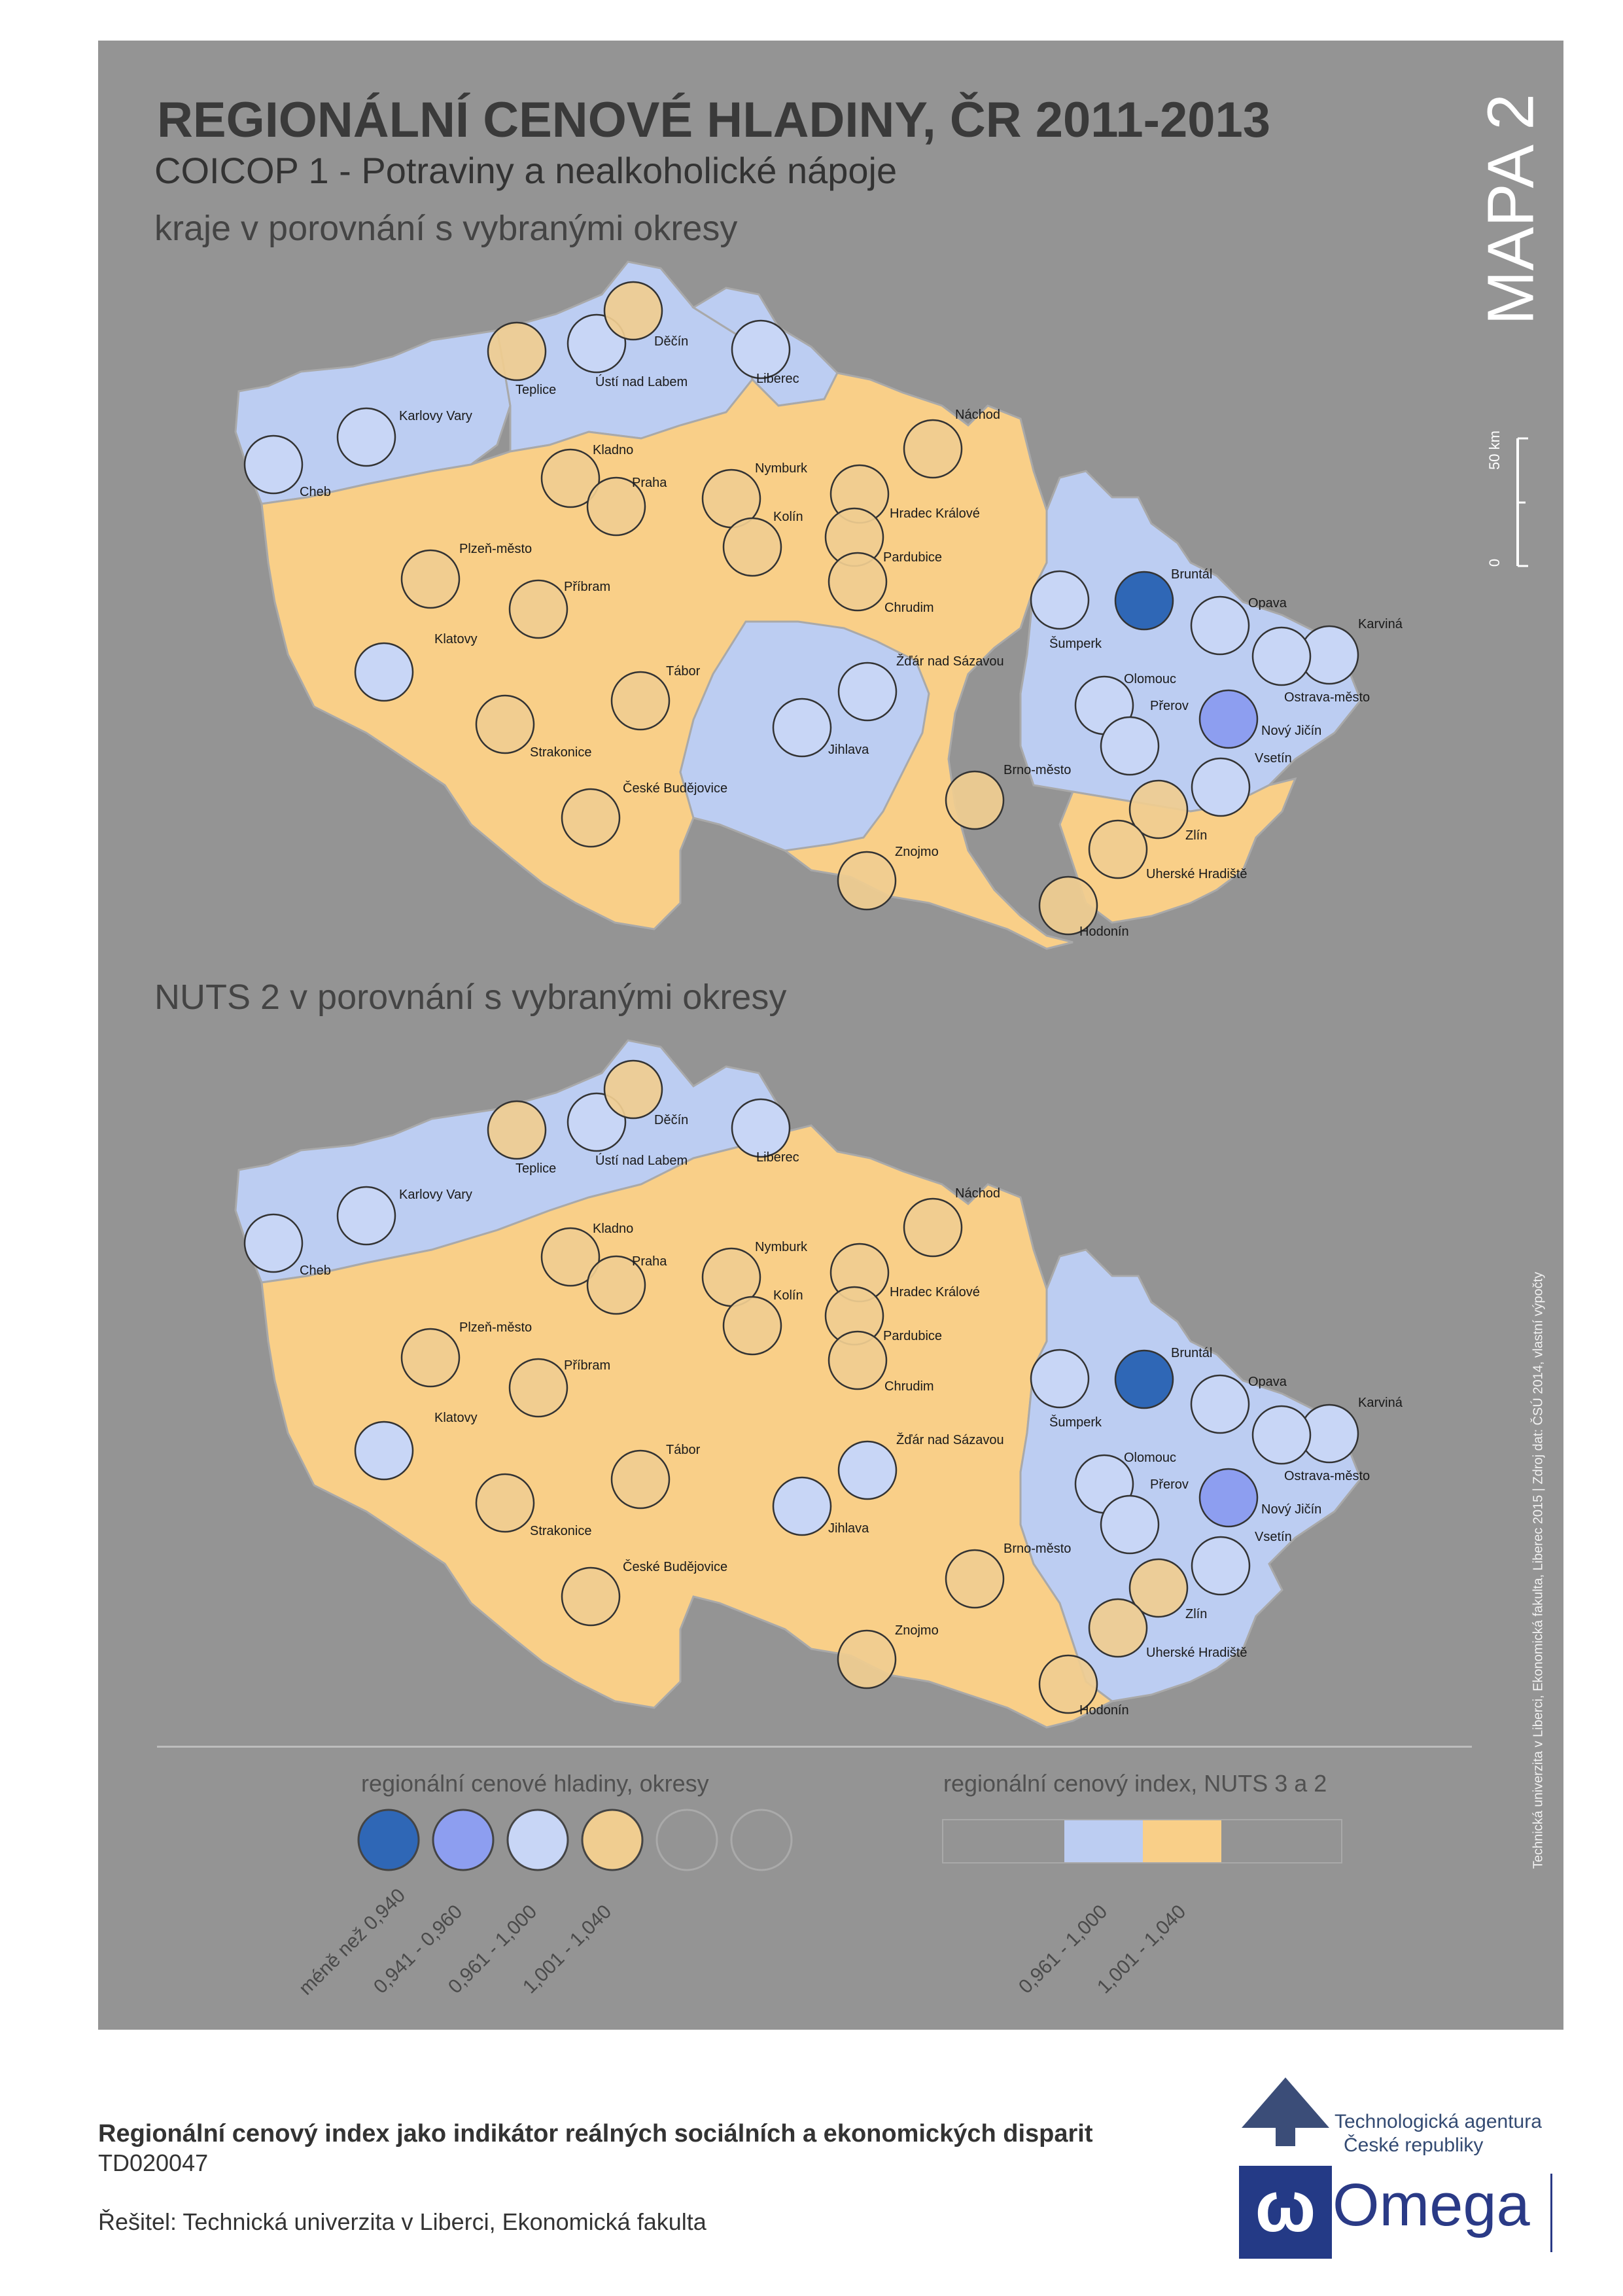 The image size is (1623, 2296). Describe the element at coordinates (683, 1450) in the screenshot. I see `map2-label-tabor: Tábor` at that location.